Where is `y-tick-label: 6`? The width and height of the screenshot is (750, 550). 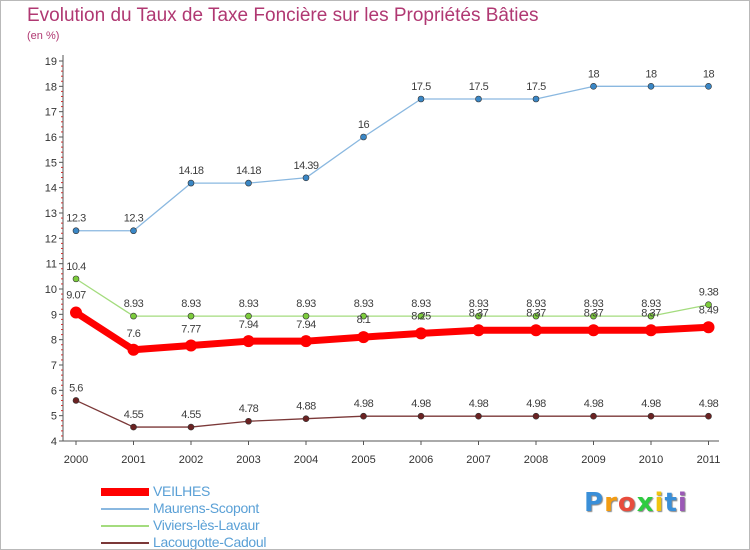
y-tick-label: 6 is located at coordinates (54, 391).